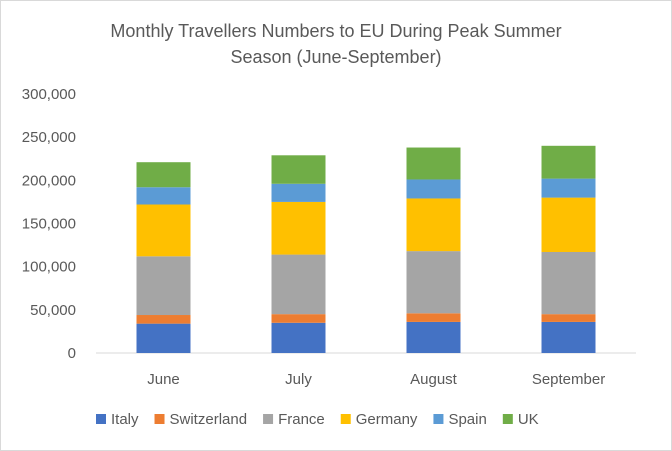 The image size is (672, 451). I want to click on bar-segment-uk-june, so click(163, 175).